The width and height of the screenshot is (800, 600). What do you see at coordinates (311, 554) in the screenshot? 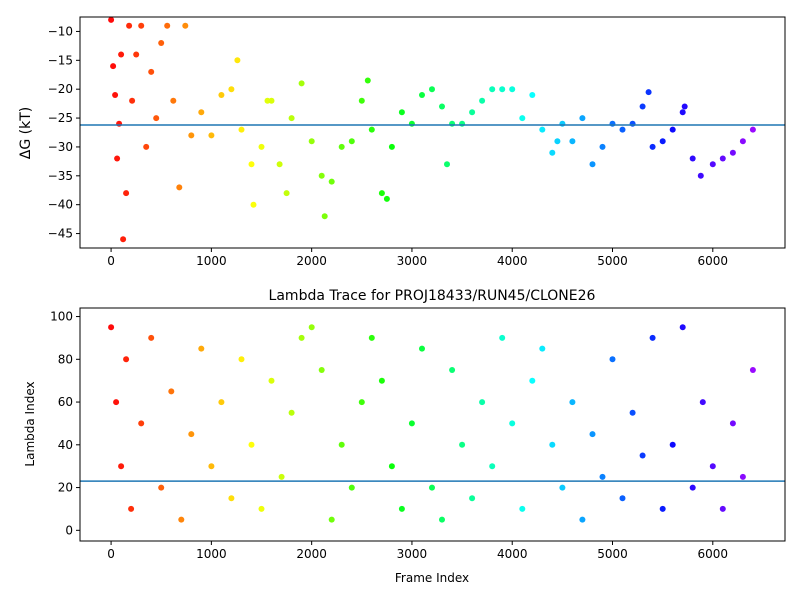
I see `lambda-x-tick-label: 2000` at bounding box center [311, 554].